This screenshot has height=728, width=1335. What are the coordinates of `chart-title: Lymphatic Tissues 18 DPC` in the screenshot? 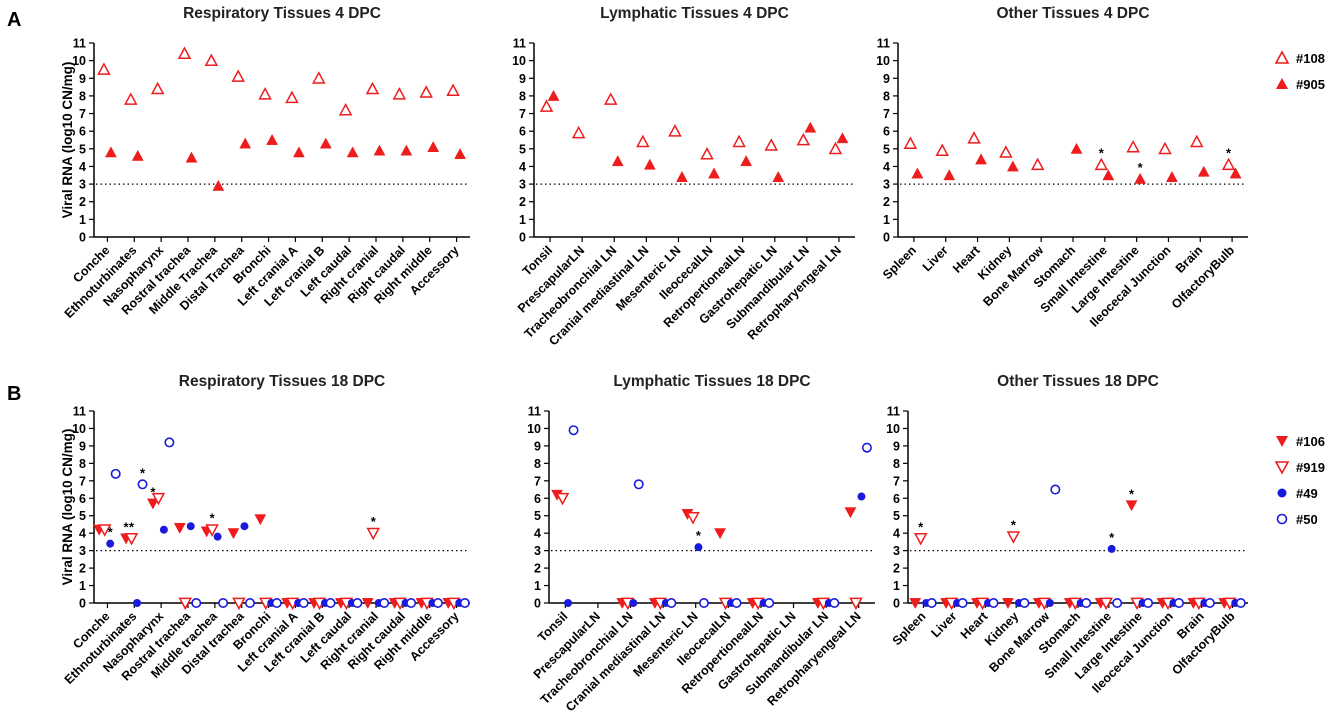 It's located at (711, 381).